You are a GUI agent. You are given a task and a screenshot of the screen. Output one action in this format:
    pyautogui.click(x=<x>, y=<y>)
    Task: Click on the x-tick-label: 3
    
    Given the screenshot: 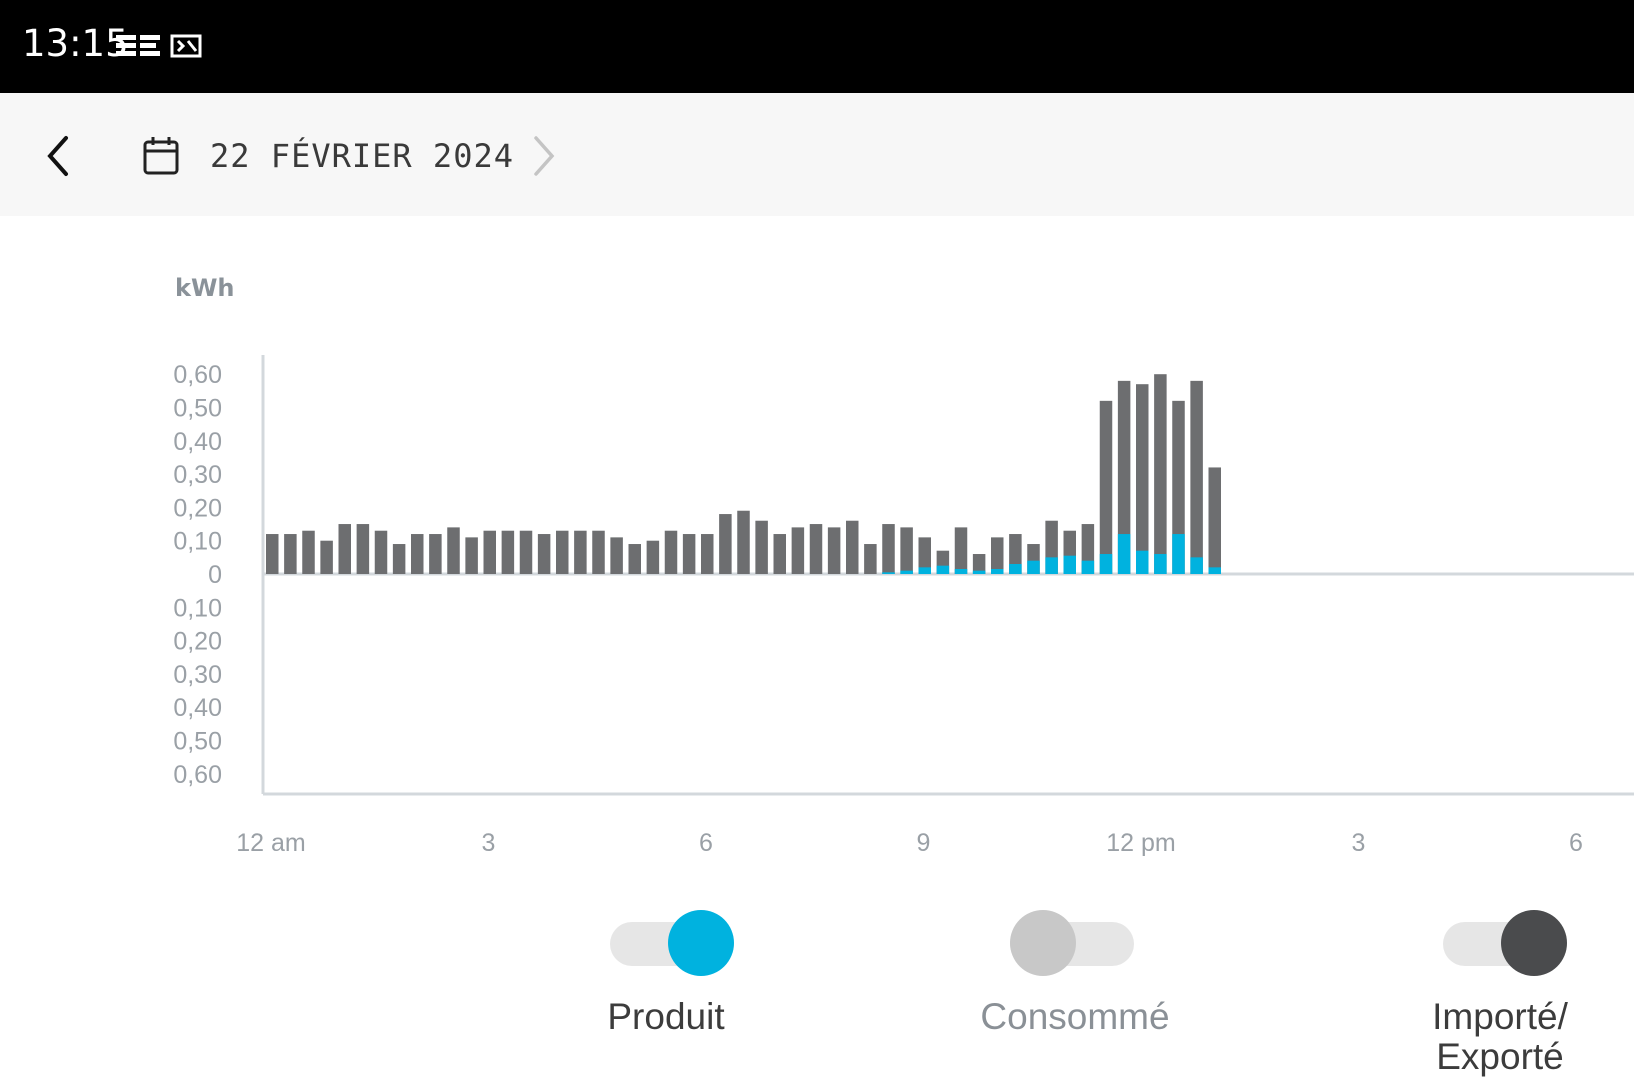 What is the action you would take?
    pyautogui.click(x=1359, y=843)
    